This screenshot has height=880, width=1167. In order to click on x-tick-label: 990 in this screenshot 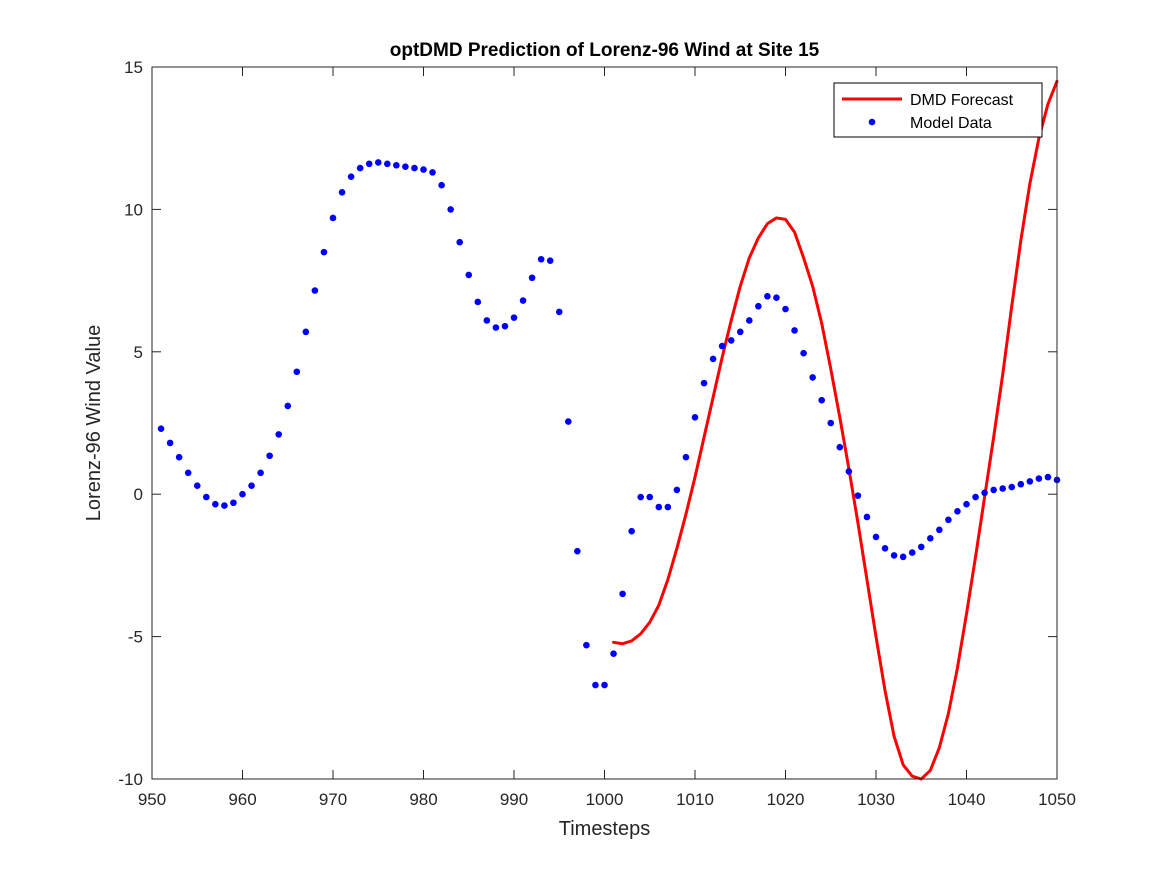, I will do `click(514, 799)`.